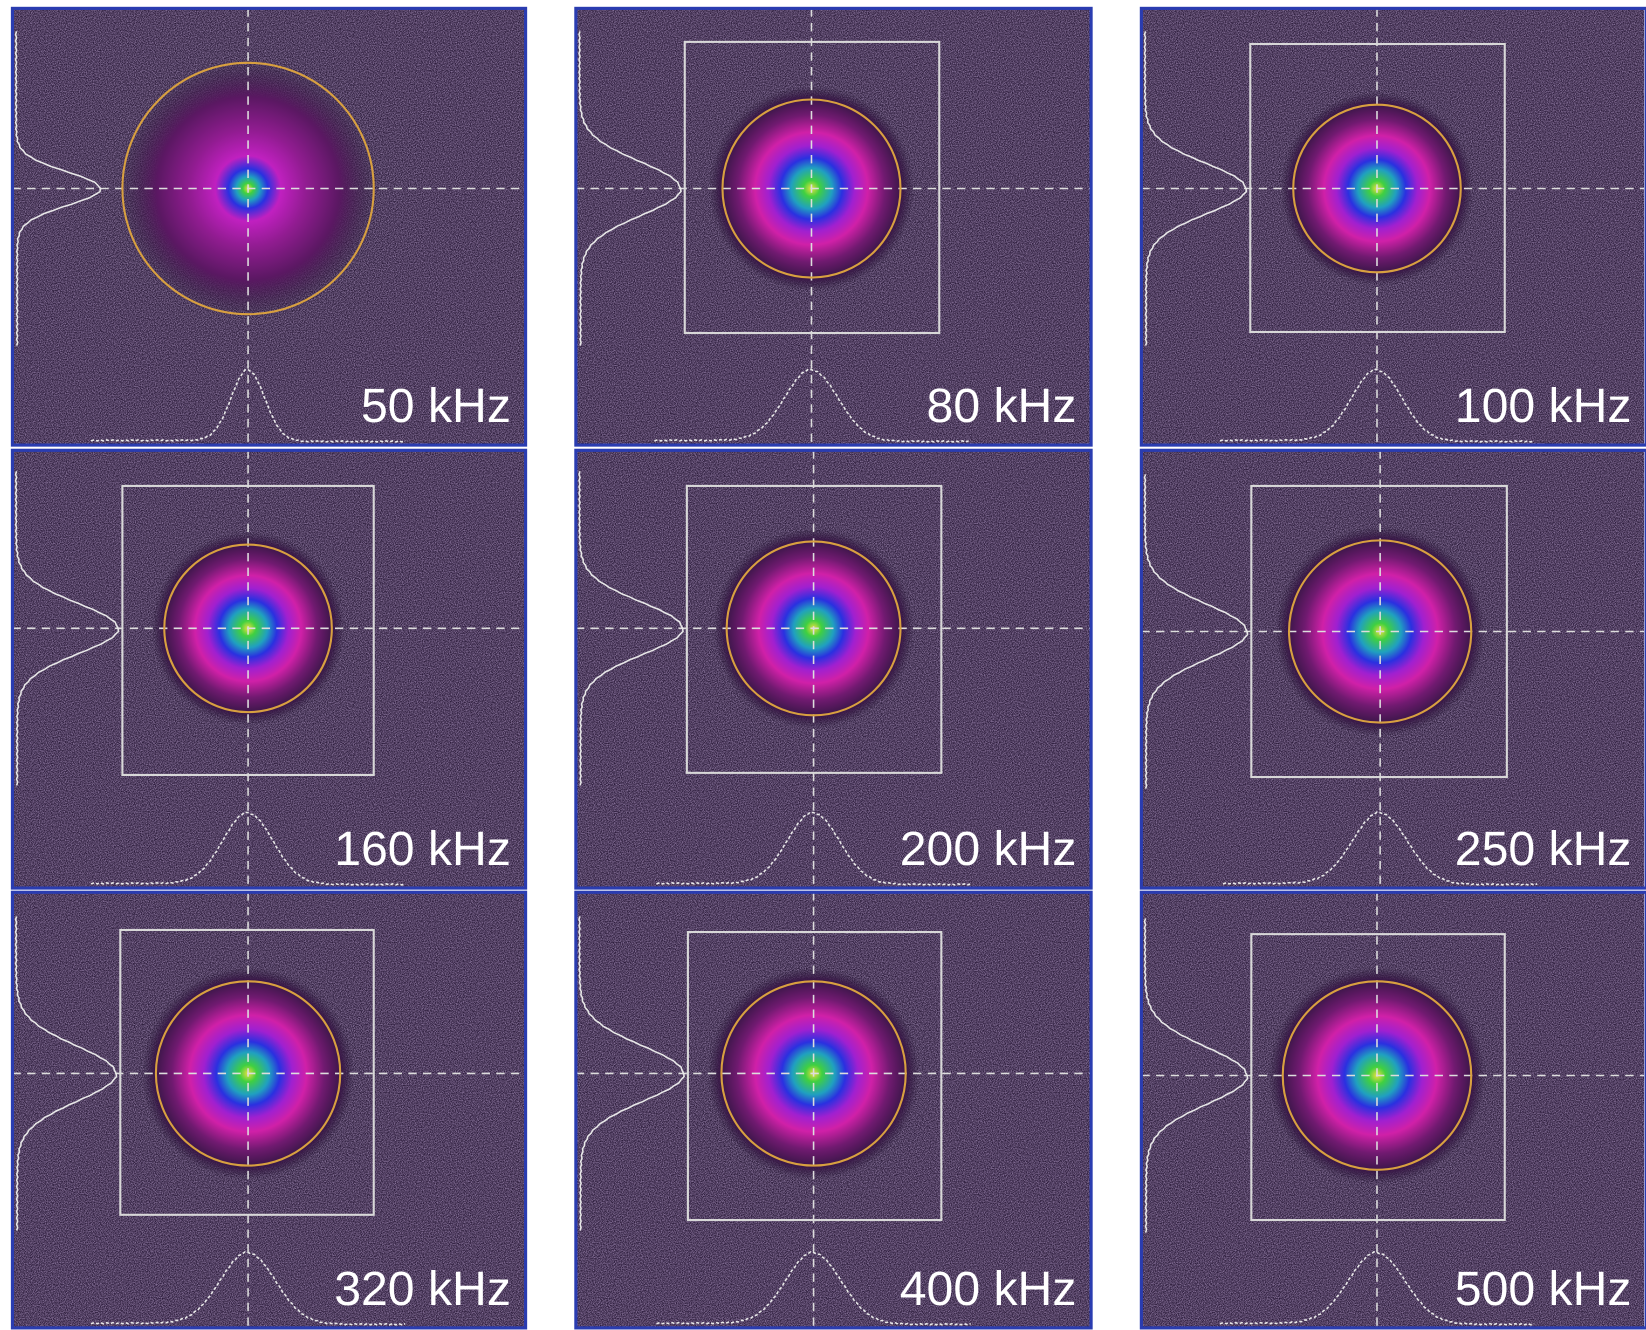 The height and width of the screenshot is (1330, 1646). What do you see at coordinates (422, 1289) in the screenshot?
I see `frequency-label: 320 kHz` at bounding box center [422, 1289].